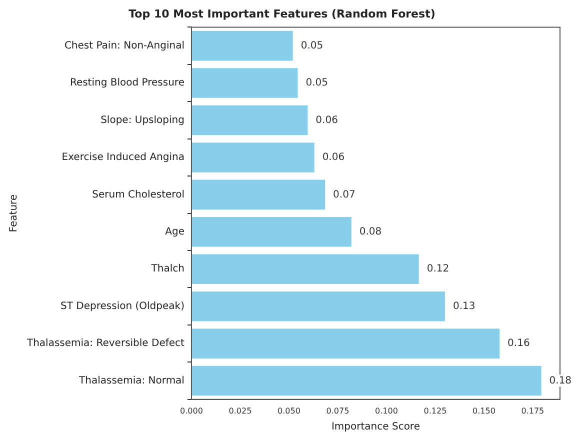 This screenshot has width=584, height=437. Describe the element at coordinates (484, 411) in the screenshot. I see `x-tick-label: 0.150` at that location.